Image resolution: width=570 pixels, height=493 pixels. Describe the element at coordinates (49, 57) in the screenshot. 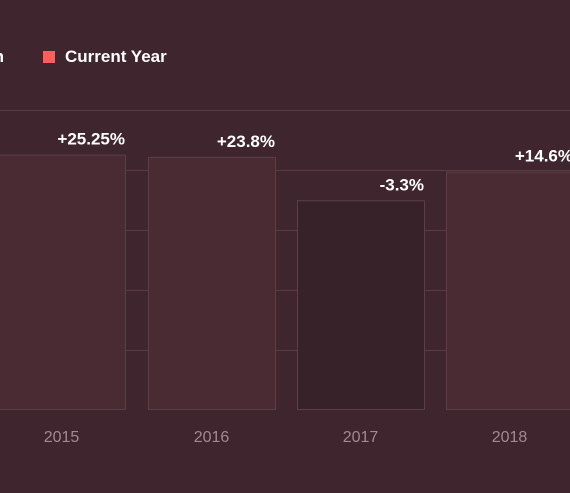

I see `legend-swatch-current-year` at that location.